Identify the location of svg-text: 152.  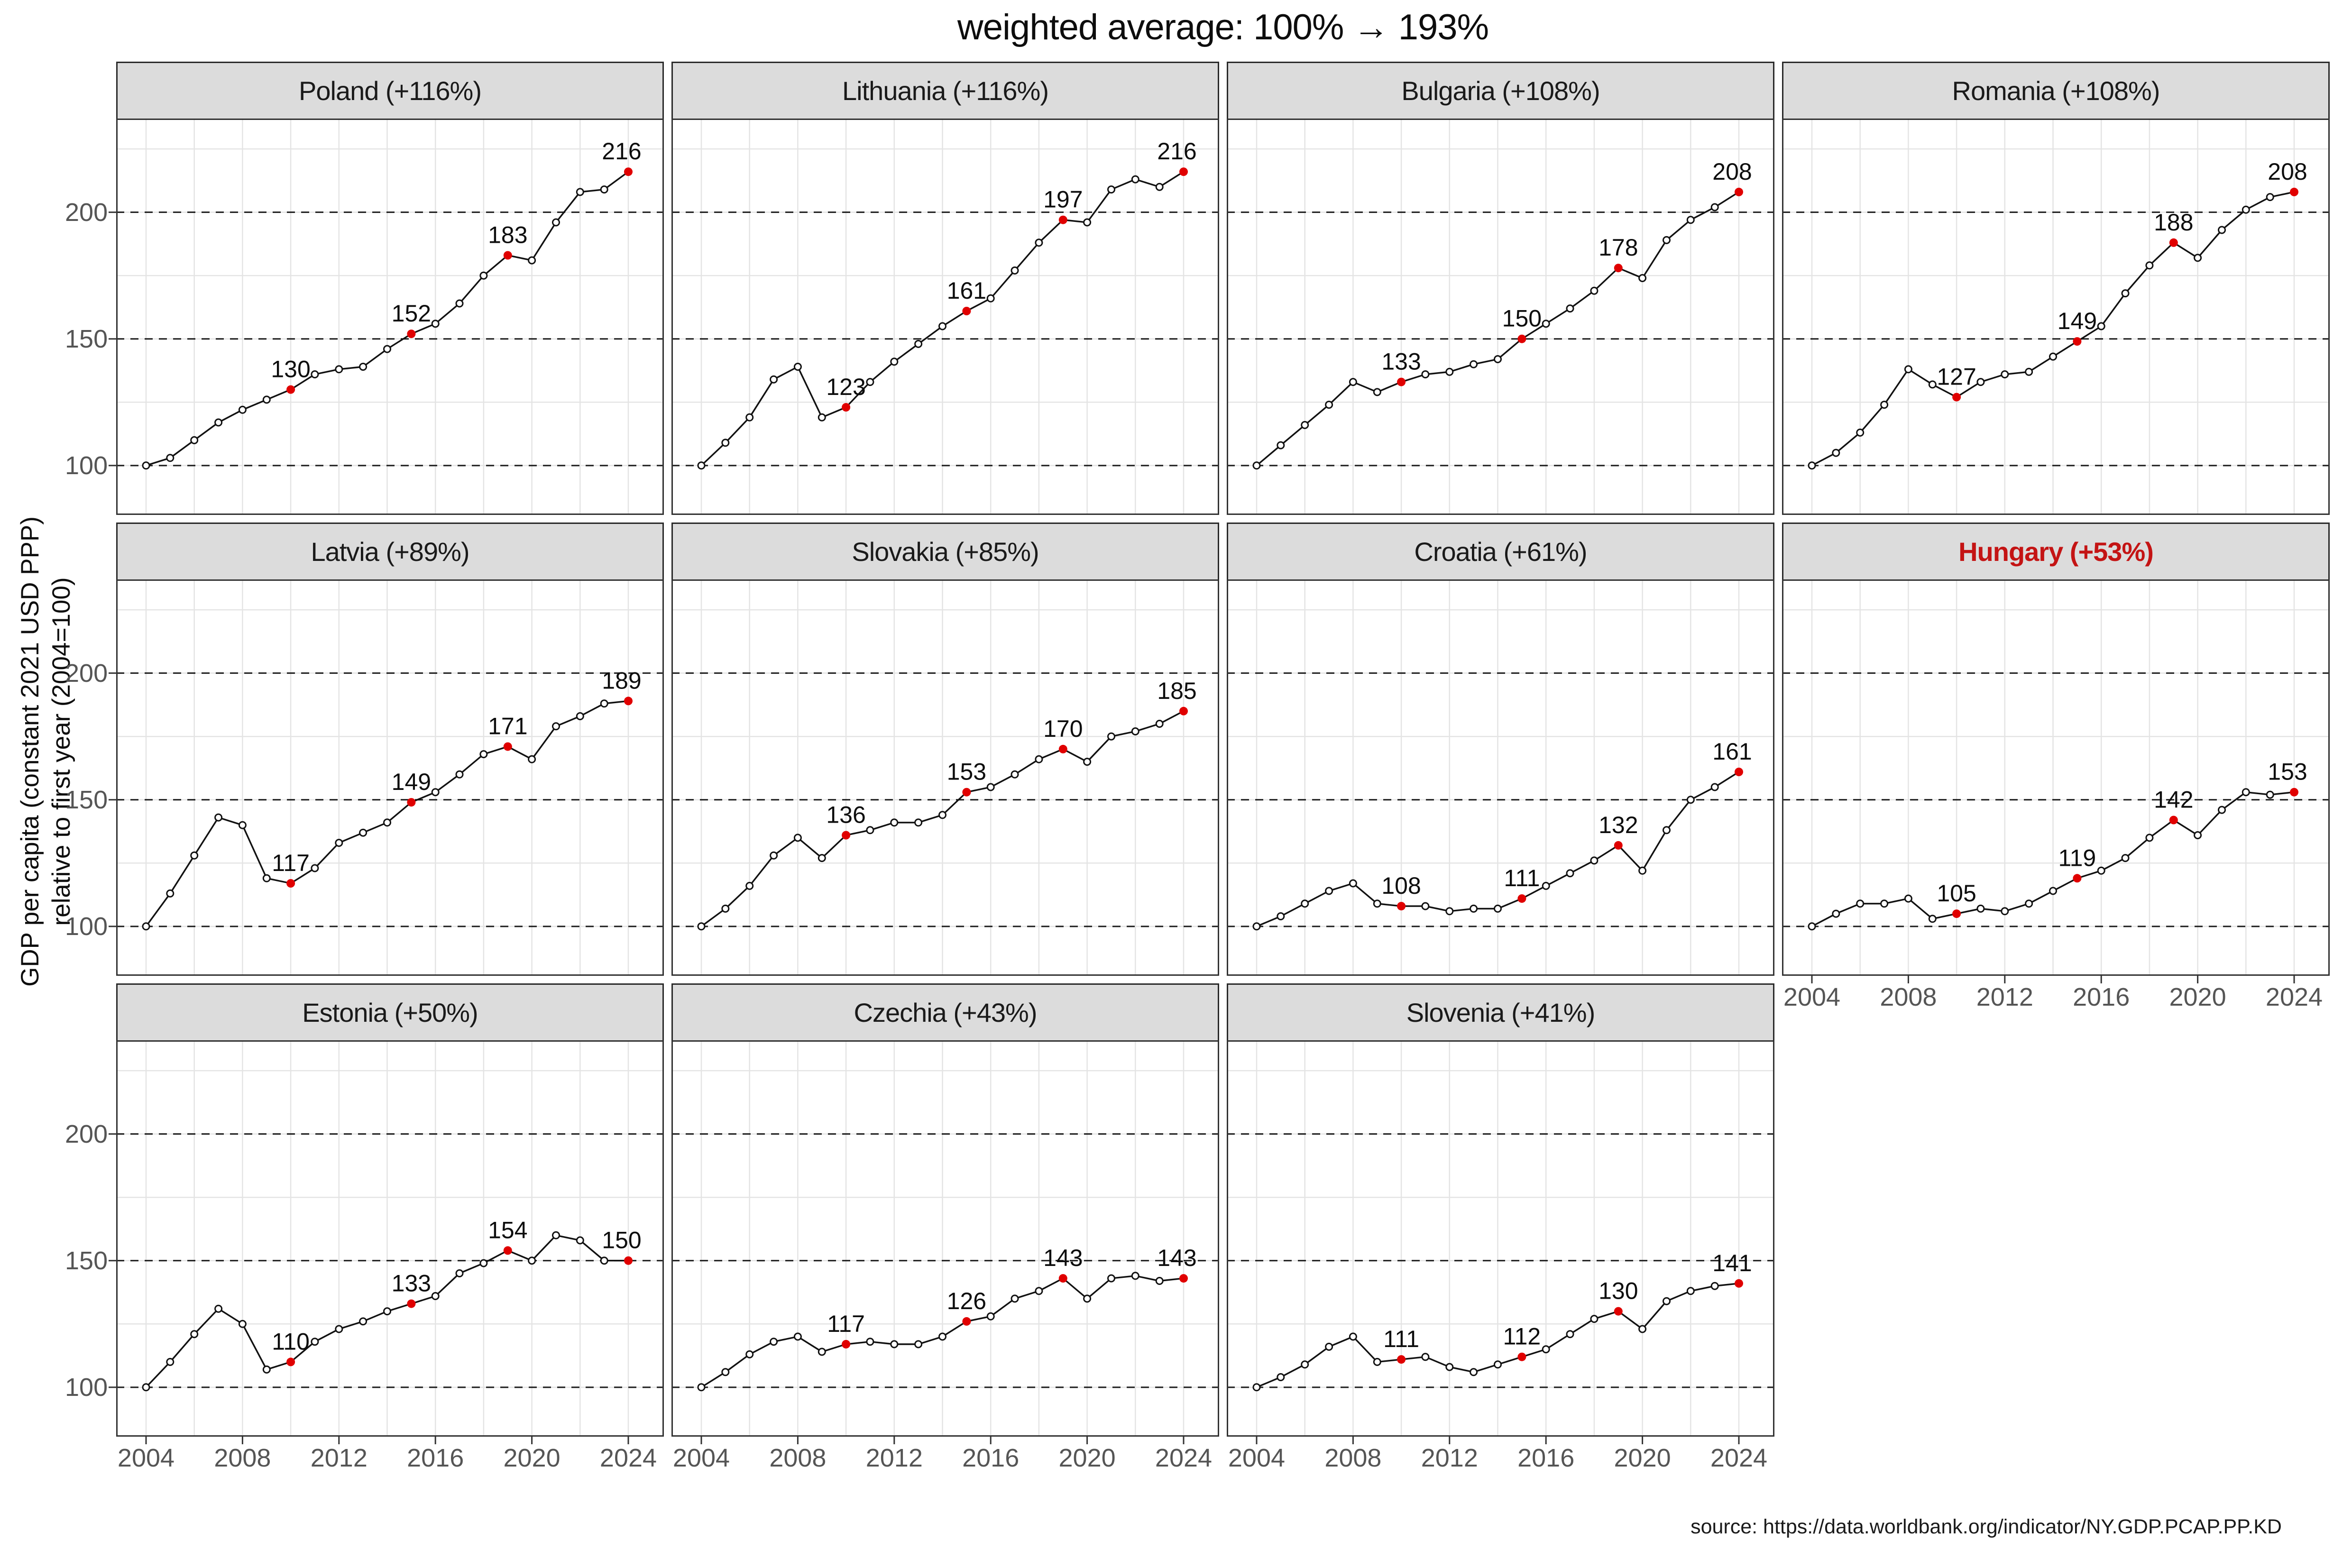
(411, 313).